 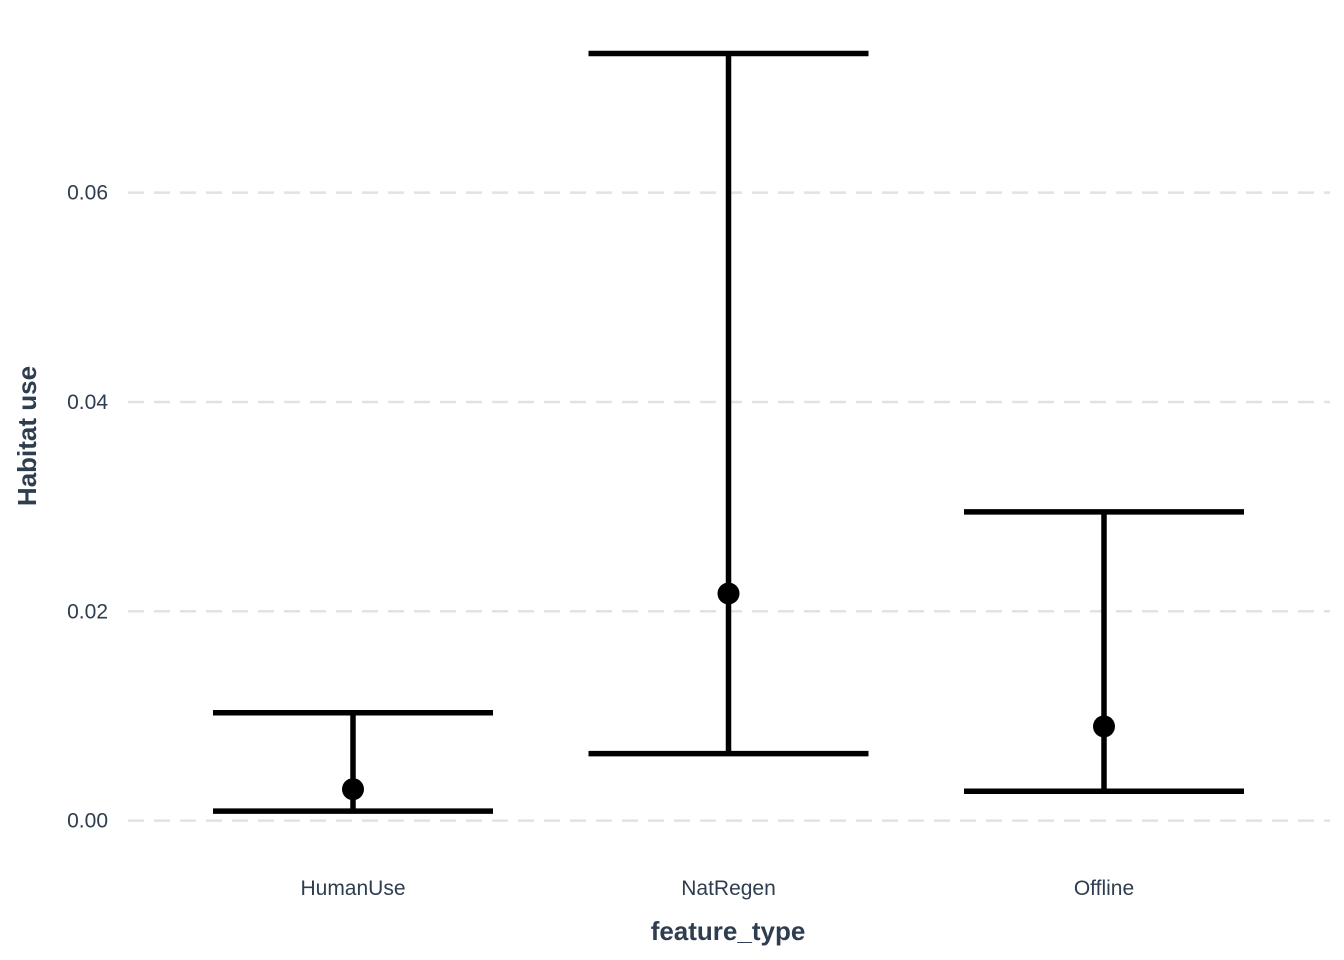 What do you see at coordinates (353, 789) in the screenshot?
I see `point-estimate-humanuse` at bounding box center [353, 789].